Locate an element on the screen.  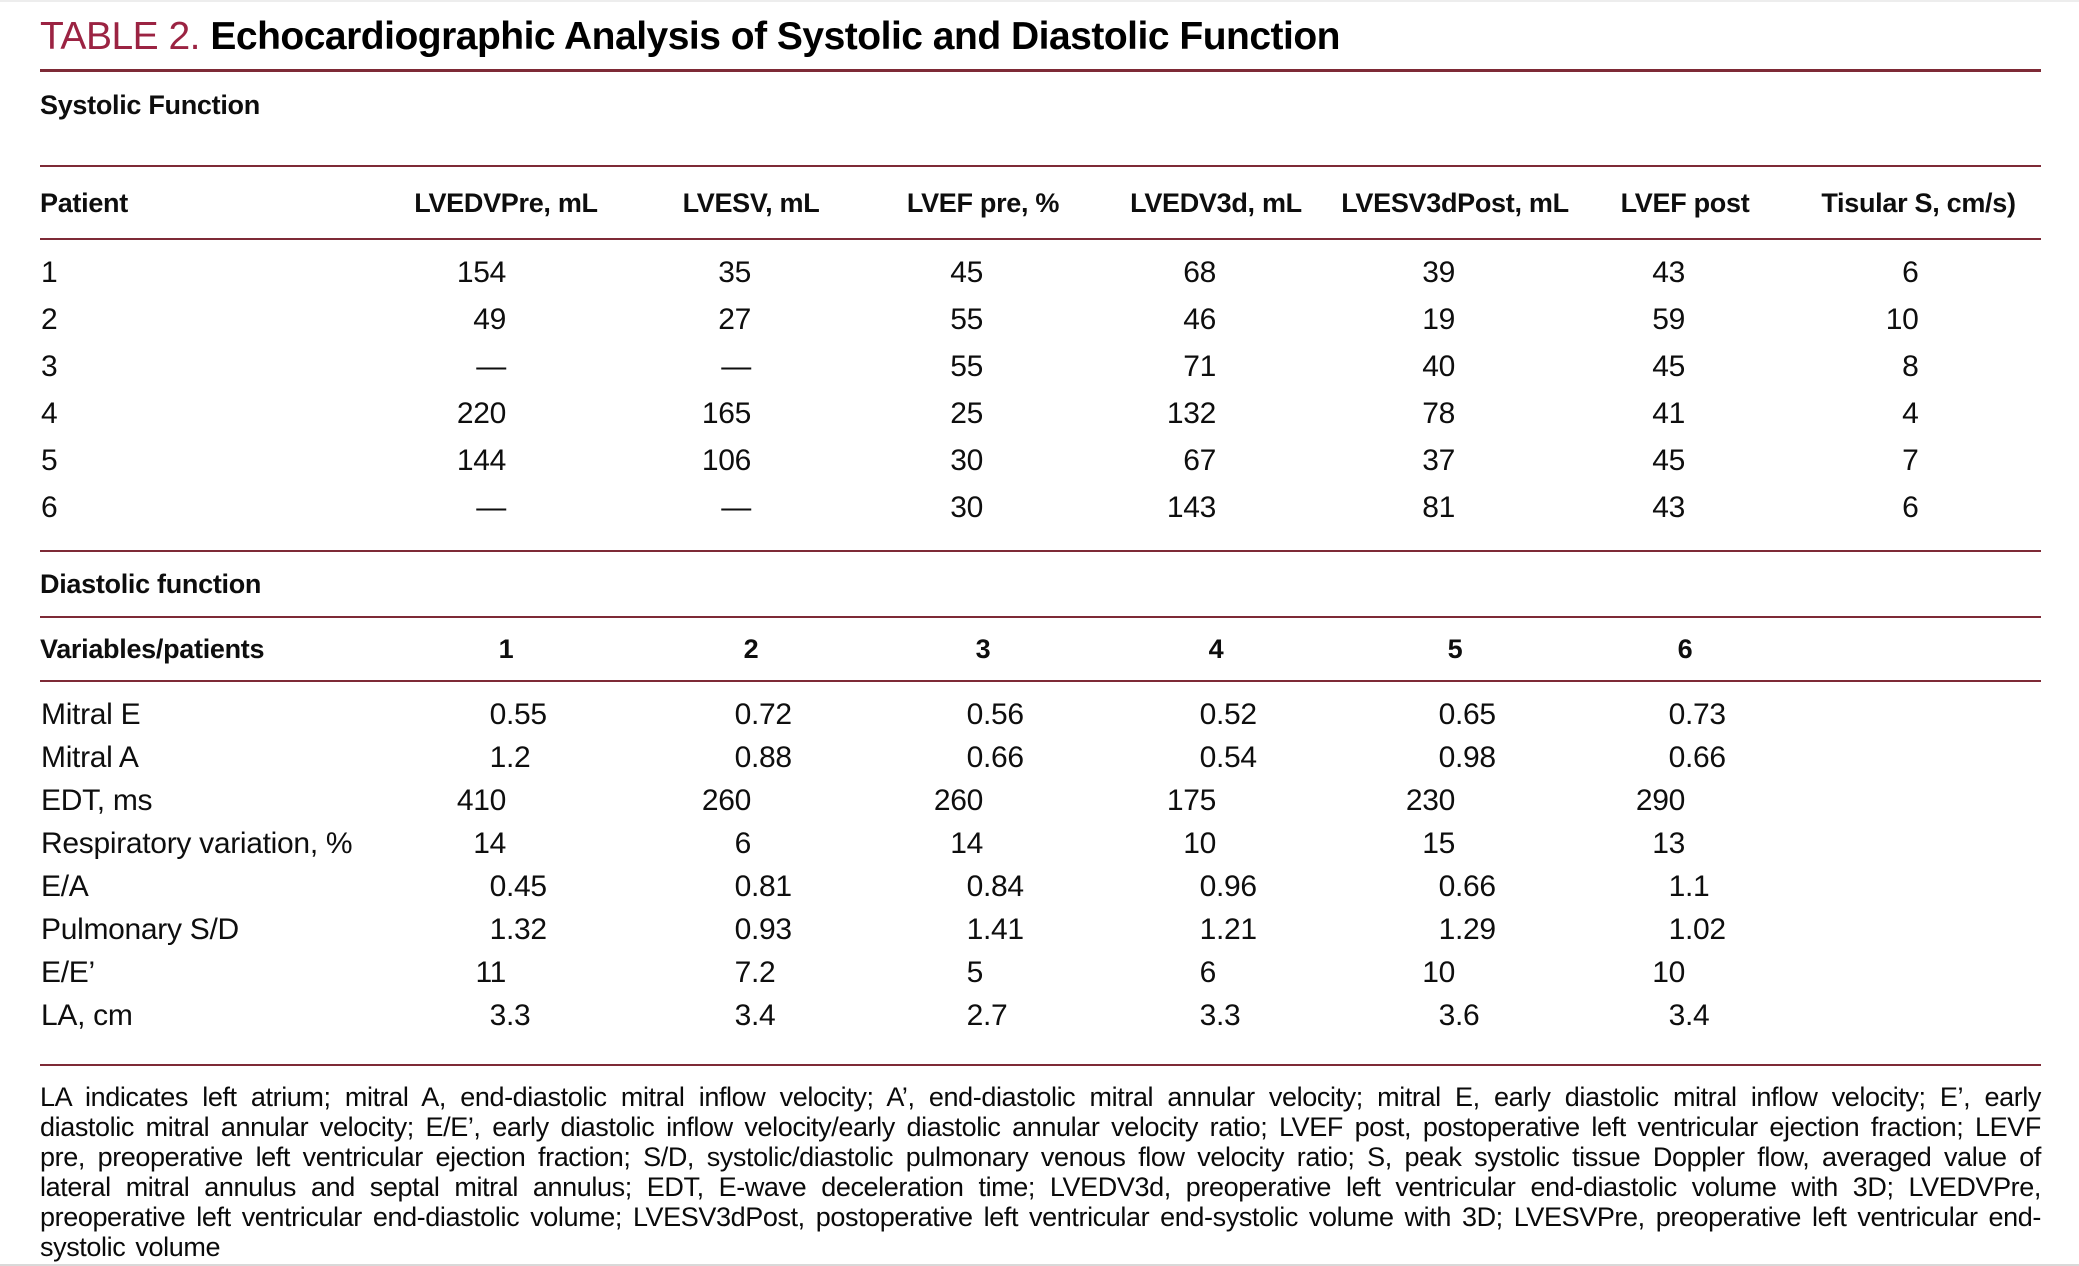
value-cell: 19 is located at coordinates (1438, 319).